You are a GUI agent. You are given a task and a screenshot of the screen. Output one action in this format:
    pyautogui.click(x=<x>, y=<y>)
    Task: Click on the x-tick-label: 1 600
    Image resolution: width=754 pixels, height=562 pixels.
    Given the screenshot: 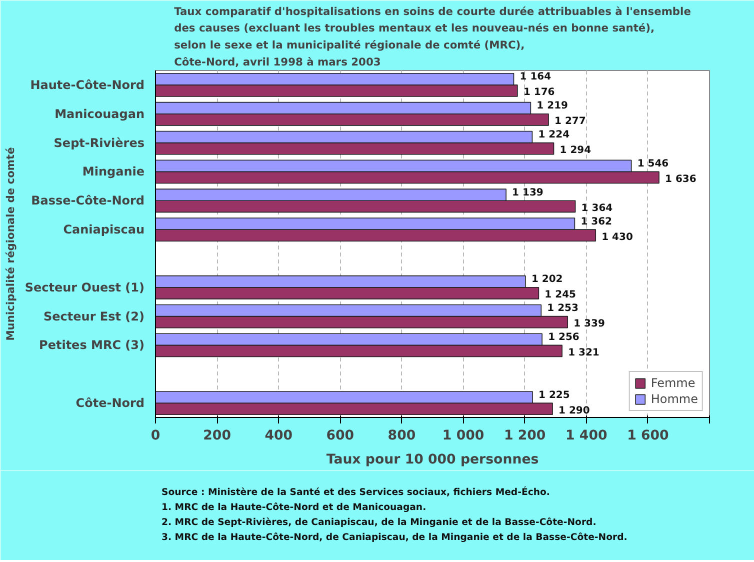 What is the action you would take?
    pyautogui.click(x=648, y=436)
    